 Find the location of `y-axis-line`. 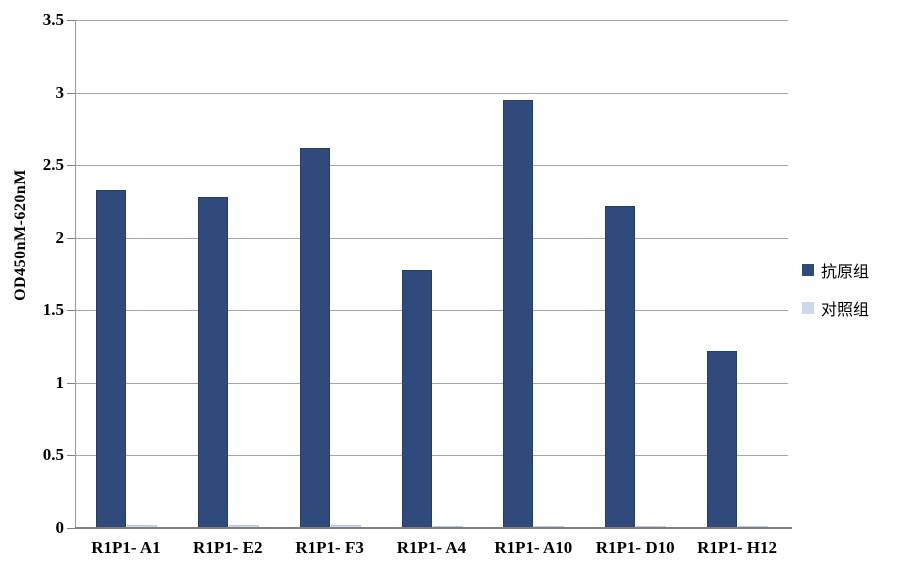

y-axis-line is located at coordinates (75, 274).